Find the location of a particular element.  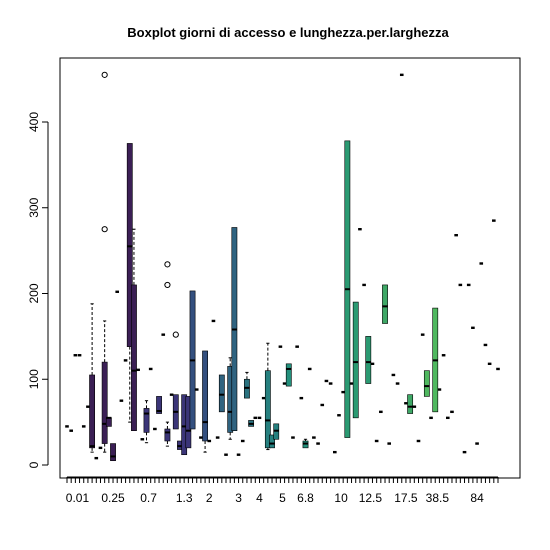

x-tick-label: 5 is located at coordinates (282, 498).